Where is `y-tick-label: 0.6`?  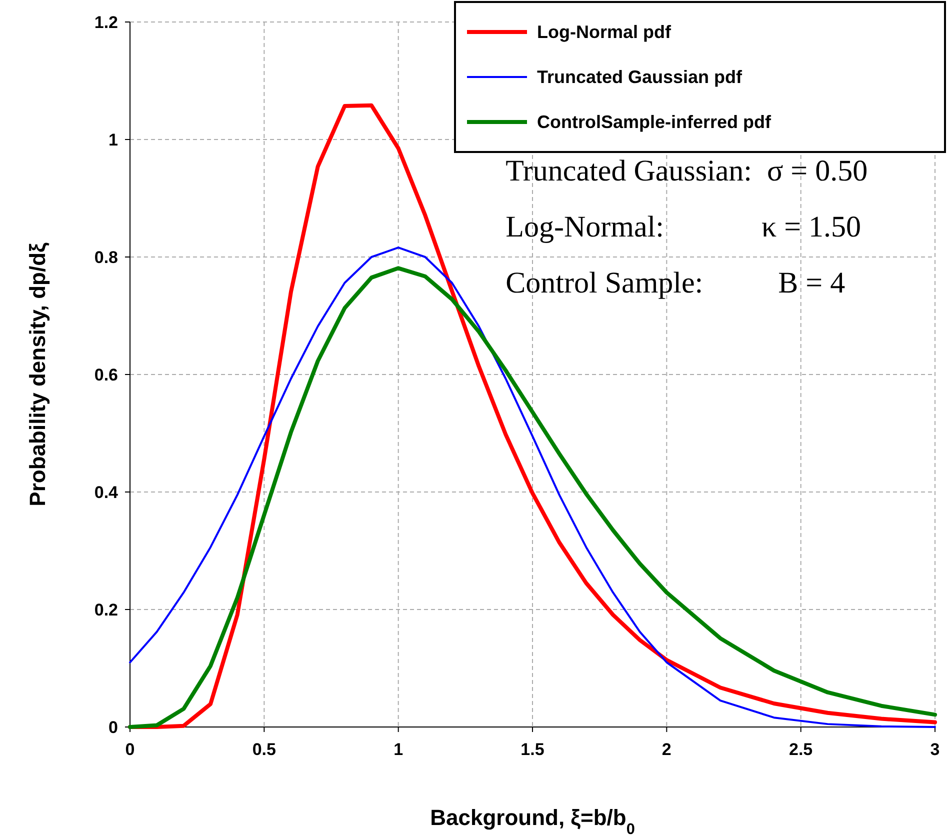
y-tick-label: 0.6 is located at coordinates (106, 375).